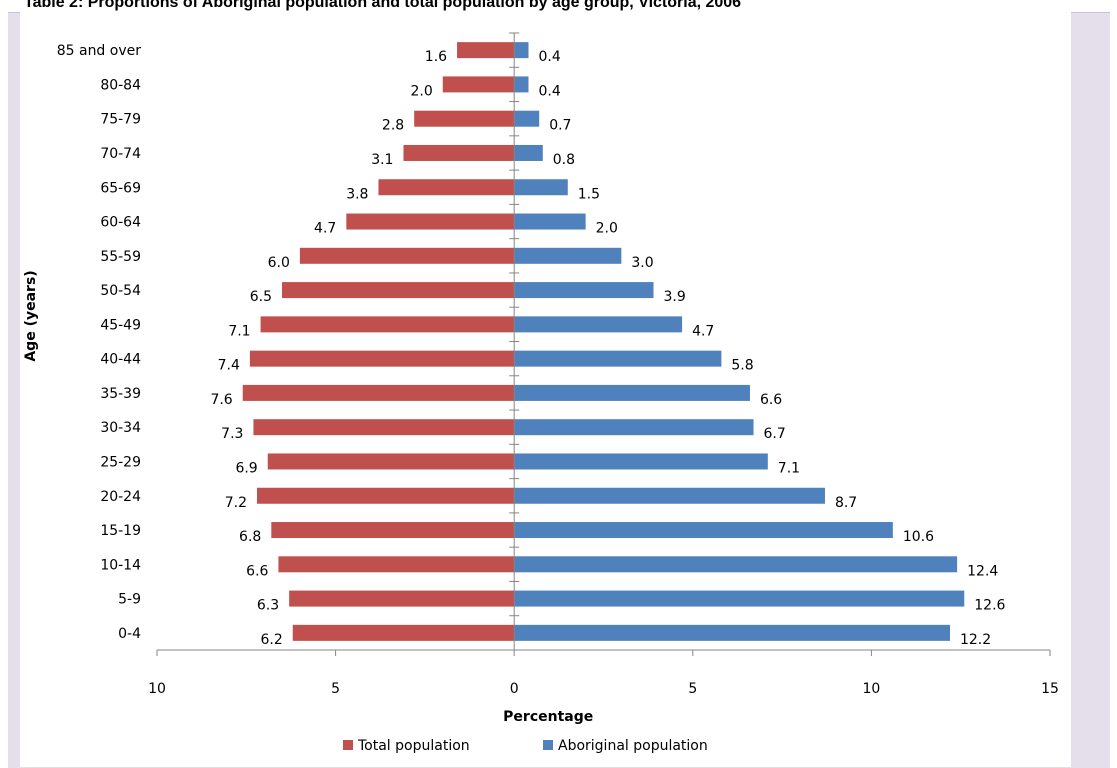  Describe the element at coordinates (989, 606) in the screenshot. I see `label-aboriginal-16: 12.6` at that location.